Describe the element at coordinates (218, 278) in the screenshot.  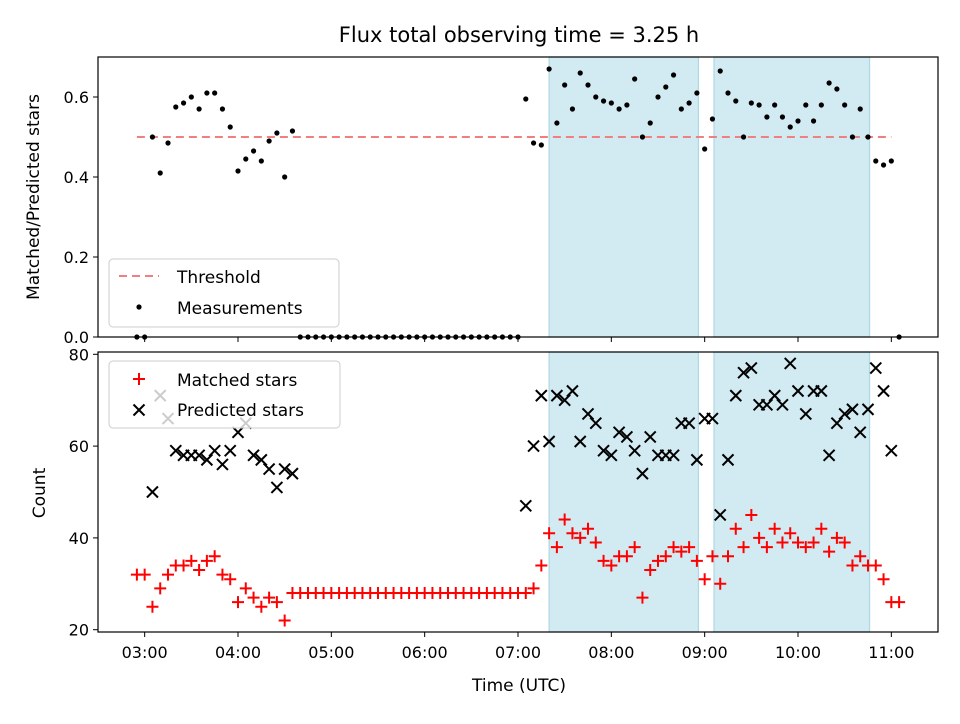
I see `legend-threshold-label: Threshold` at that location.